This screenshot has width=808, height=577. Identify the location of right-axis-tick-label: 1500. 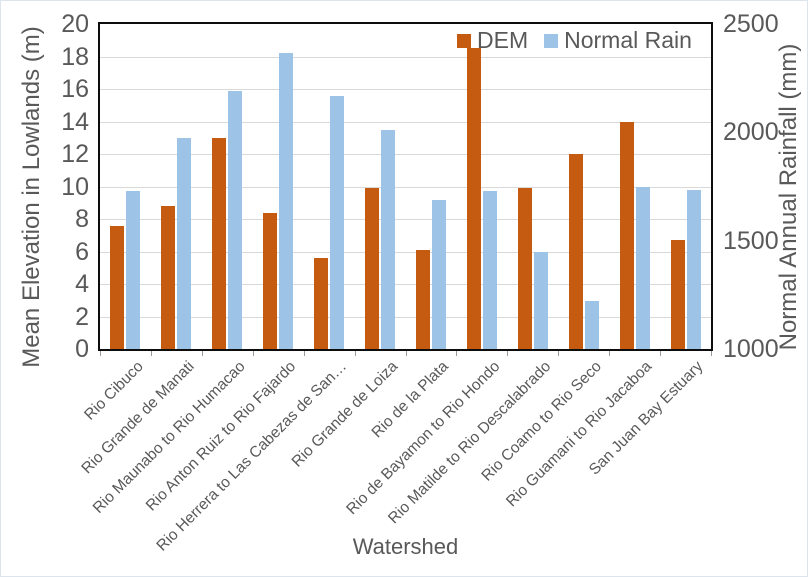
(751, 240).